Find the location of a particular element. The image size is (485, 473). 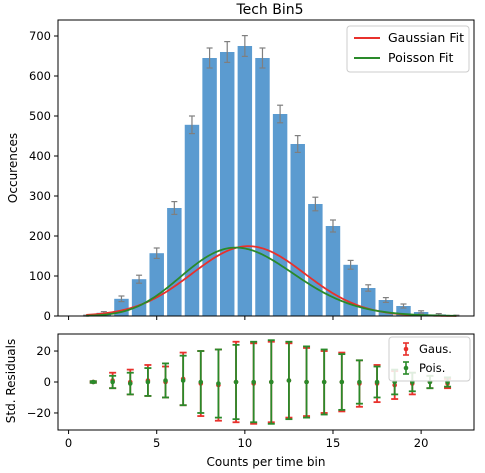

y-tick-label: 300 is located at coordinates (40, 196).